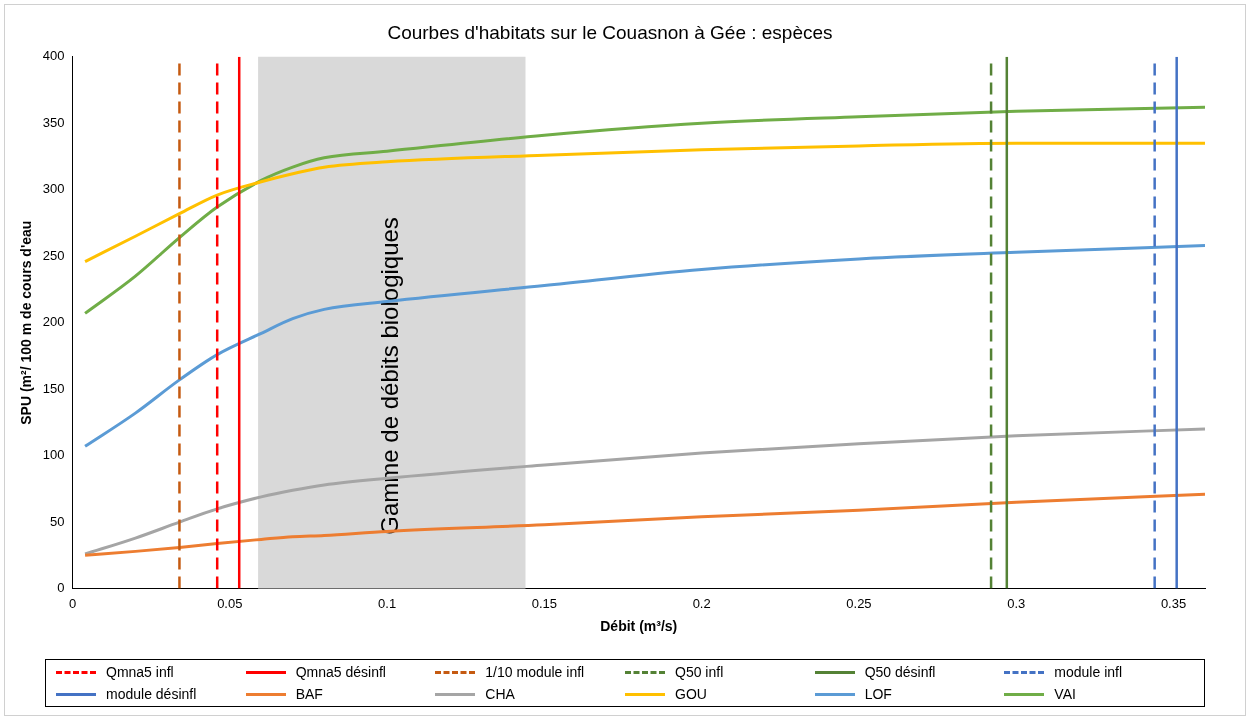  I want to click on y-tick-label: 150, so click(53, 388).